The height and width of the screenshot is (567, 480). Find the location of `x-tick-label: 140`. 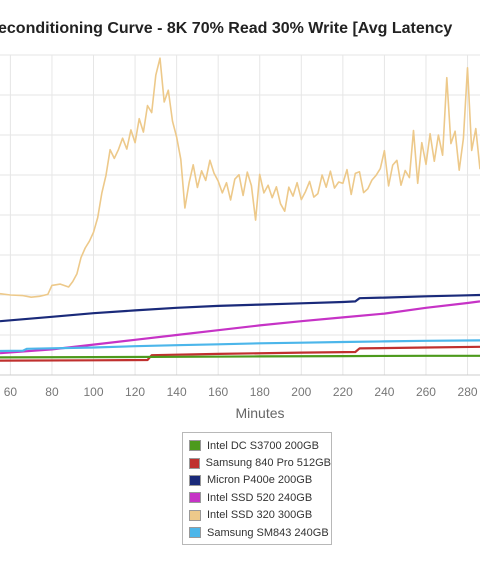

x-tick-label: 140 is located at coordinates (177, 392).